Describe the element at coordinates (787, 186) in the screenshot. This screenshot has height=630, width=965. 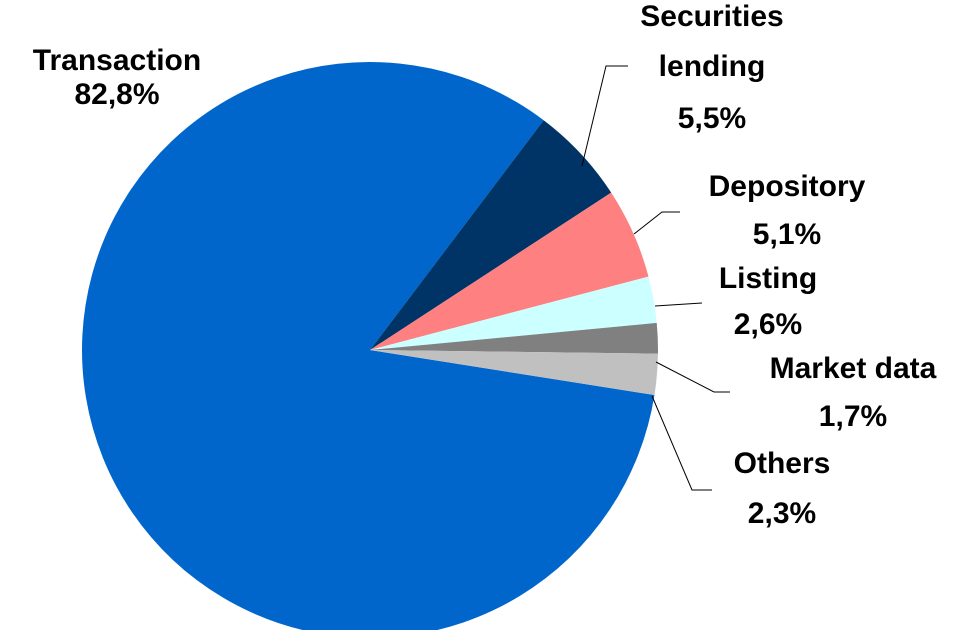
I see `category-label: Depository` at that location.